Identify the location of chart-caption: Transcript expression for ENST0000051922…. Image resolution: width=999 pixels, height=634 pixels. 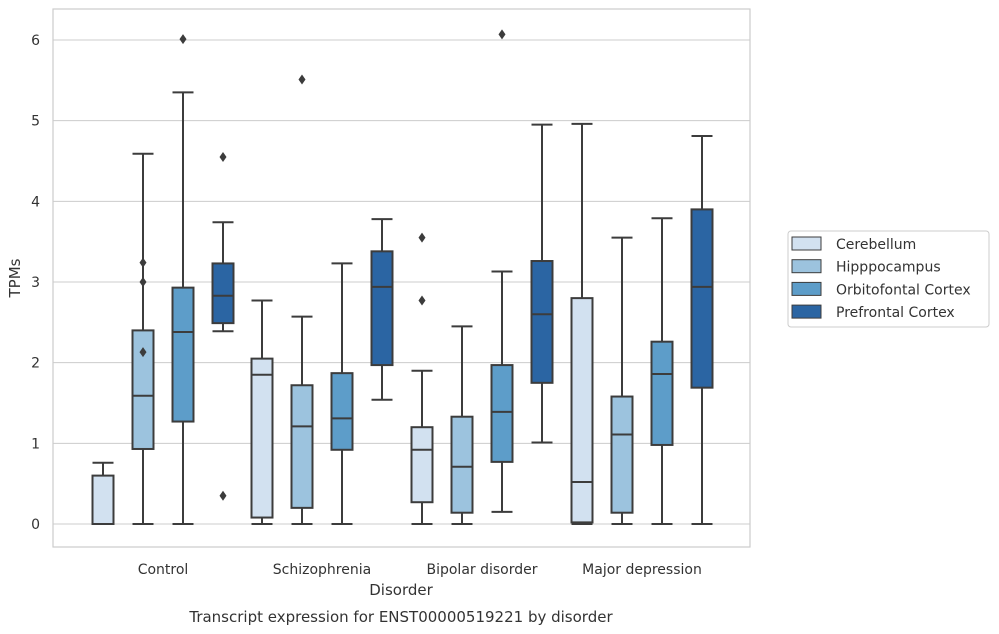
(400, 617).